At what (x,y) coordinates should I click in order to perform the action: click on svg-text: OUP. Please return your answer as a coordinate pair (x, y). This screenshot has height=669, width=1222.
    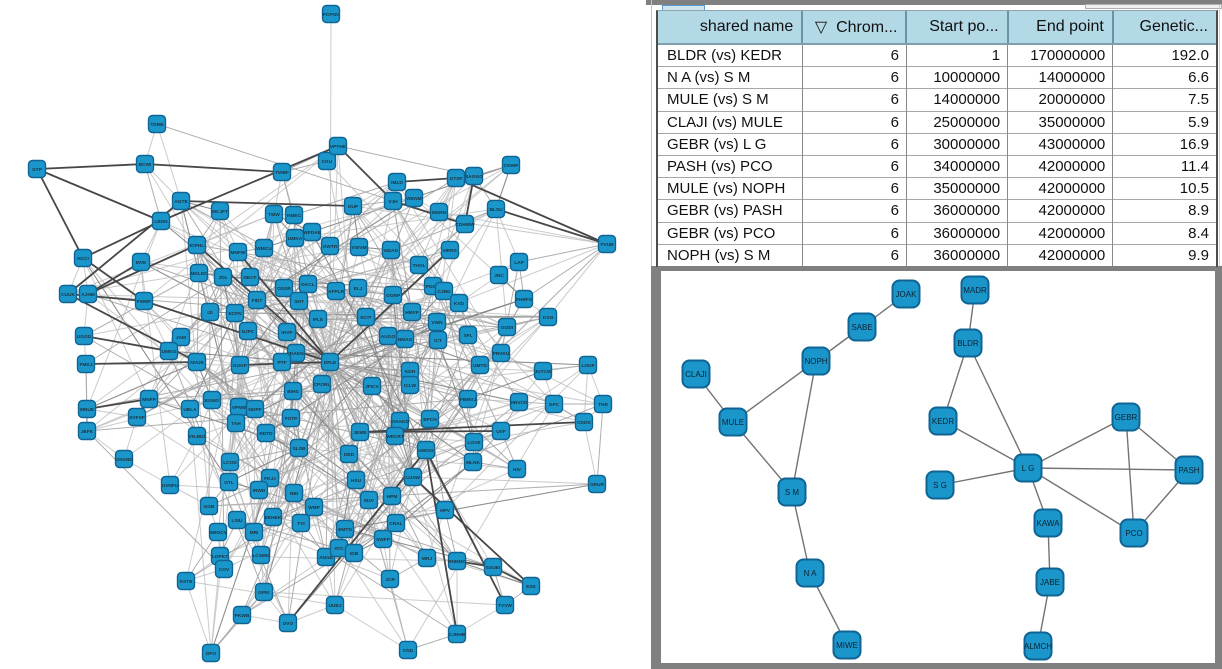
    Looking at the image, I should click on (353, 207).